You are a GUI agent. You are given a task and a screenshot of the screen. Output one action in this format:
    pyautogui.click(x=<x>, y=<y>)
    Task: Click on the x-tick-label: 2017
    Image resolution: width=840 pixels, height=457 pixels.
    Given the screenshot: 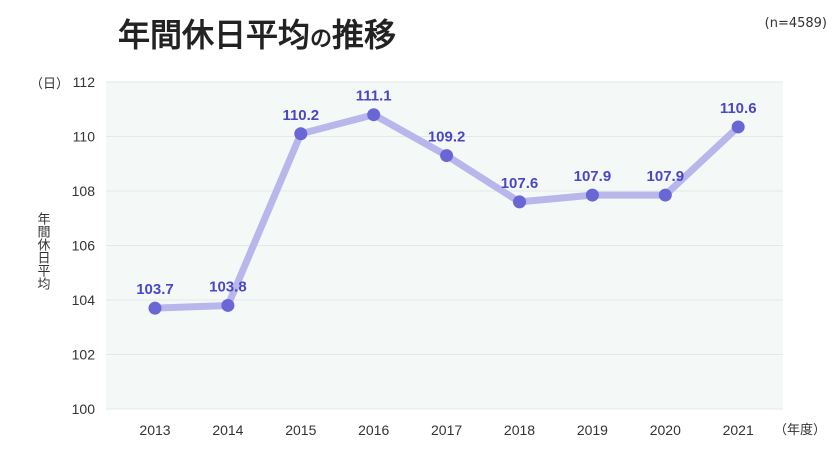 What is the action you would take?
    pyautogui.click(x=446, y=430)
    